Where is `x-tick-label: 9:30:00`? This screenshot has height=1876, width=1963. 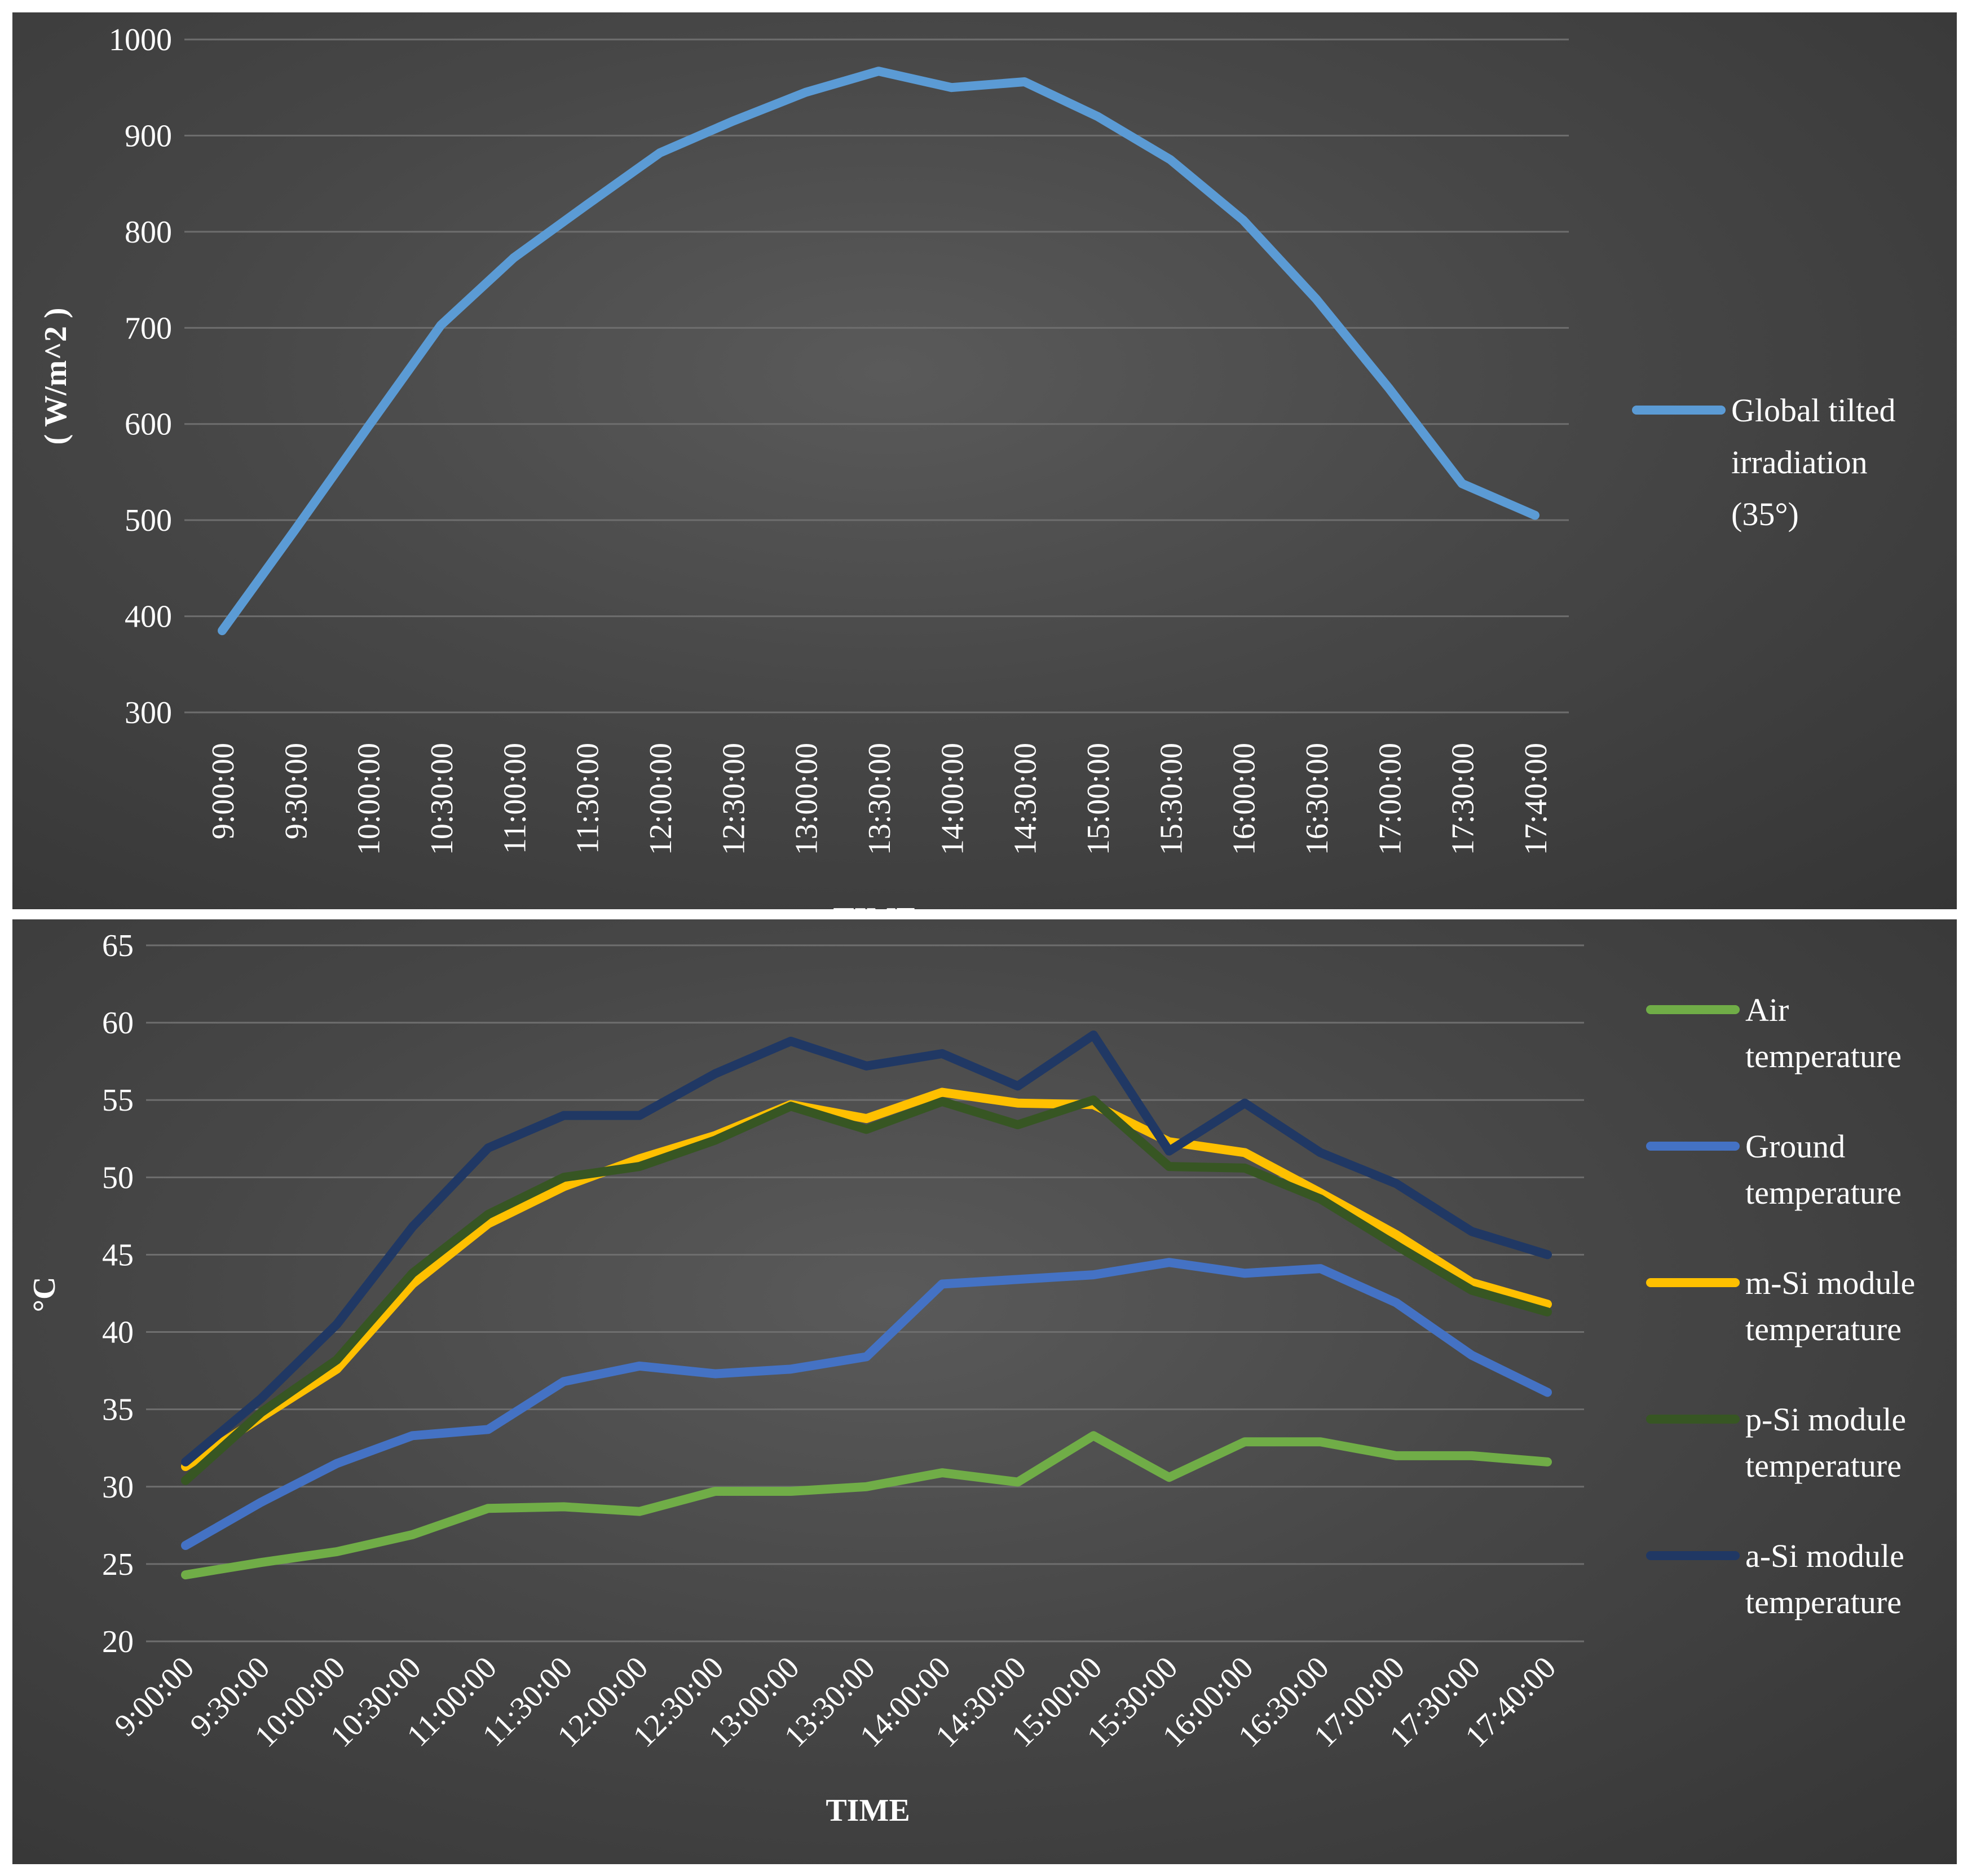
x-tick-label: 9:30:00 is located at coordinates (296, 791).